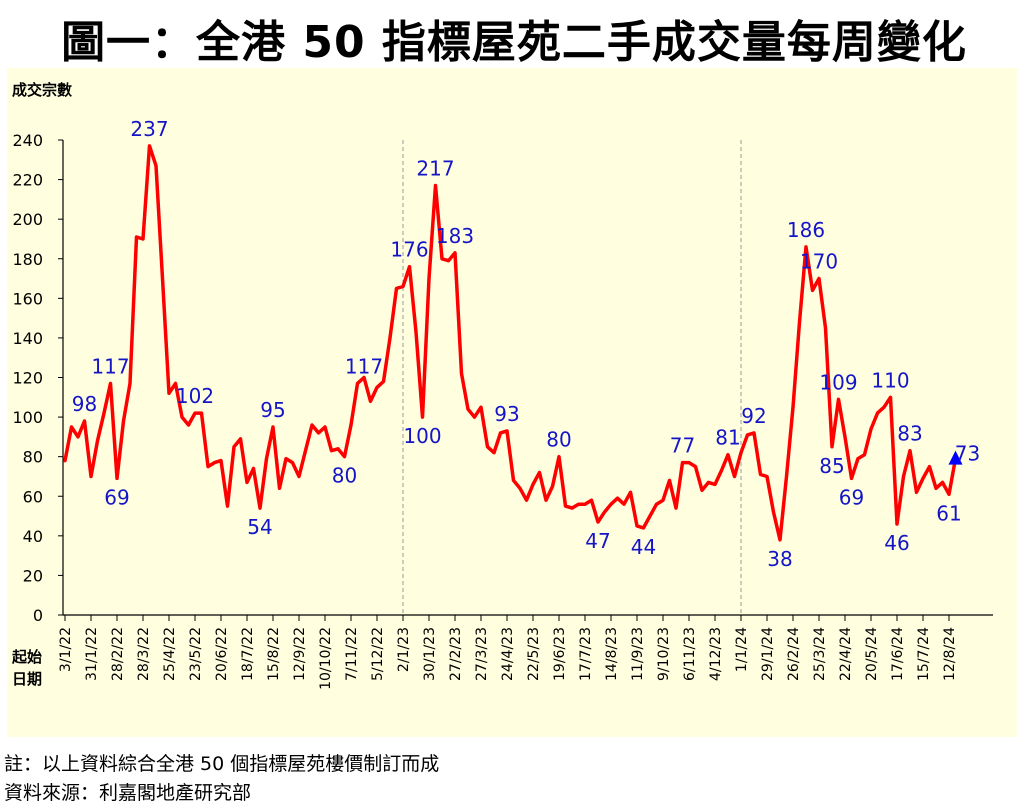 Image resolution: width=1028 pixels, height=809 pixels. I want to click on x-tick-label: 28/3/22, so click(144, 654).